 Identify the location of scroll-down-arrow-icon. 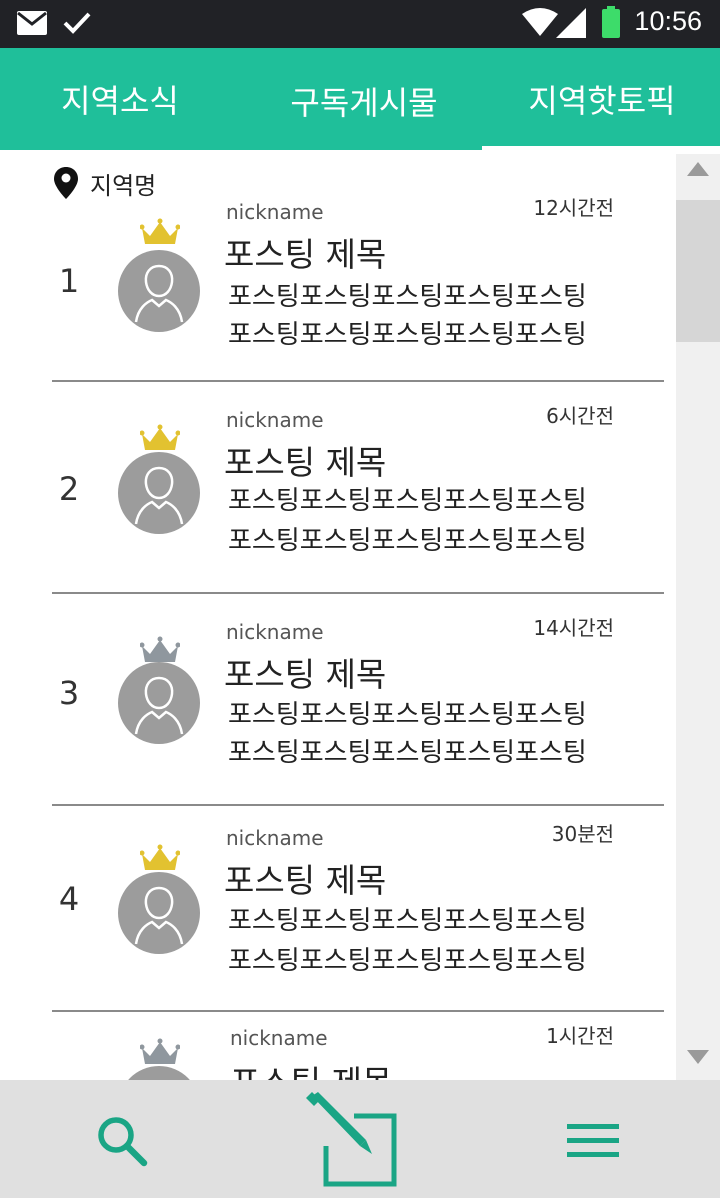
(698, 1057).